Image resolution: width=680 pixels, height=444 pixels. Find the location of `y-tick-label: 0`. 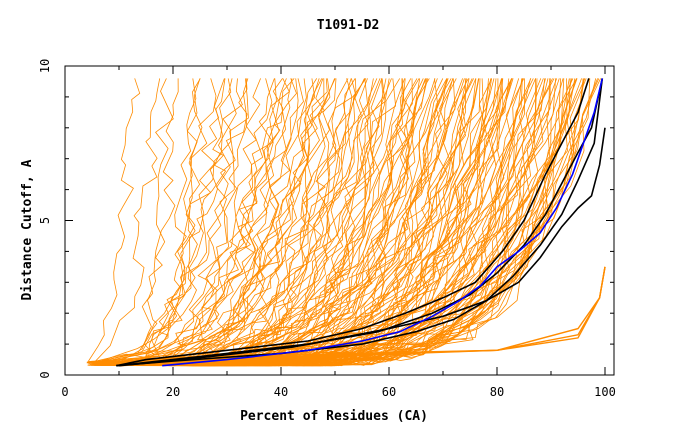

y-tick-label: 0 is located at coordinates (45, 374).